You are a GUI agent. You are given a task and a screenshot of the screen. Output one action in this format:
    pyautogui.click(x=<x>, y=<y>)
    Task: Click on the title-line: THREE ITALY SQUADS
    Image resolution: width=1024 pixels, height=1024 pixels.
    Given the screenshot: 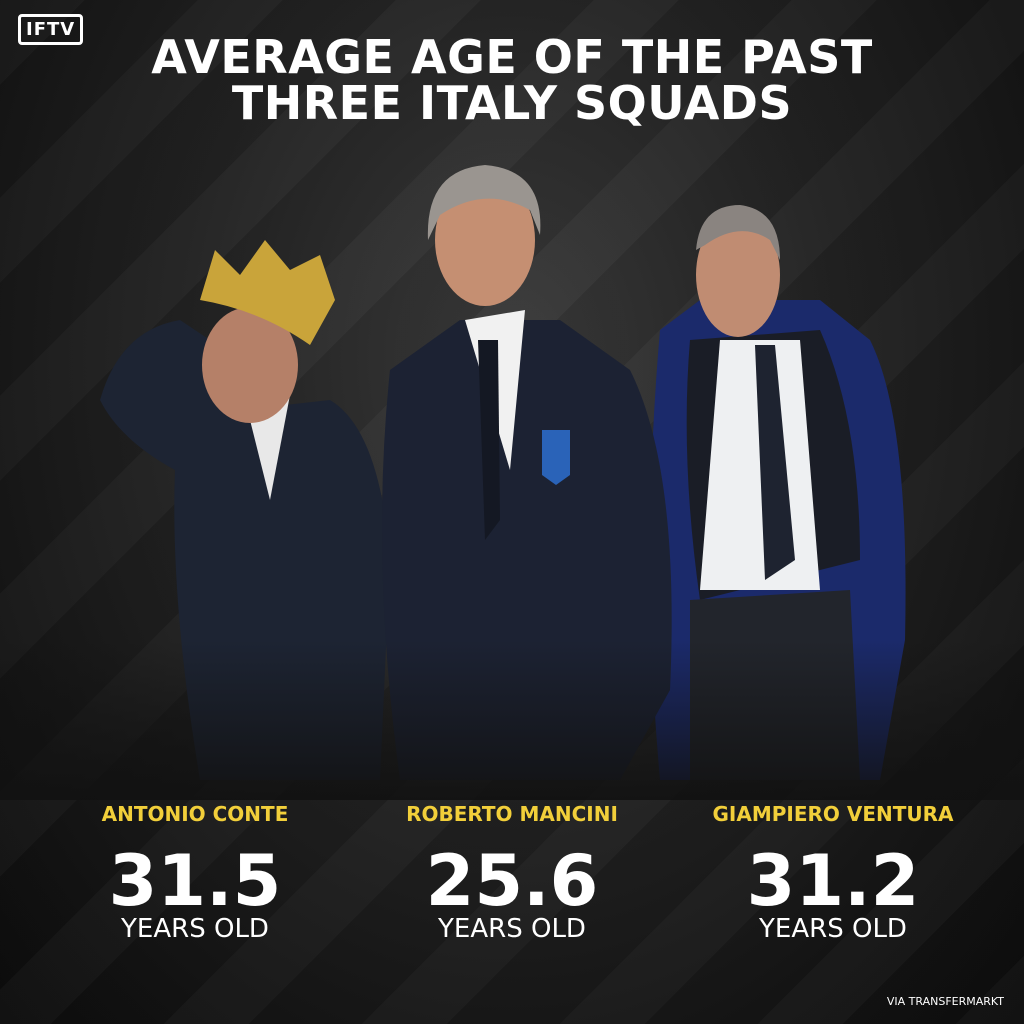 What is the action you would take?
    pyautogui.click(x=512, y=103)
    